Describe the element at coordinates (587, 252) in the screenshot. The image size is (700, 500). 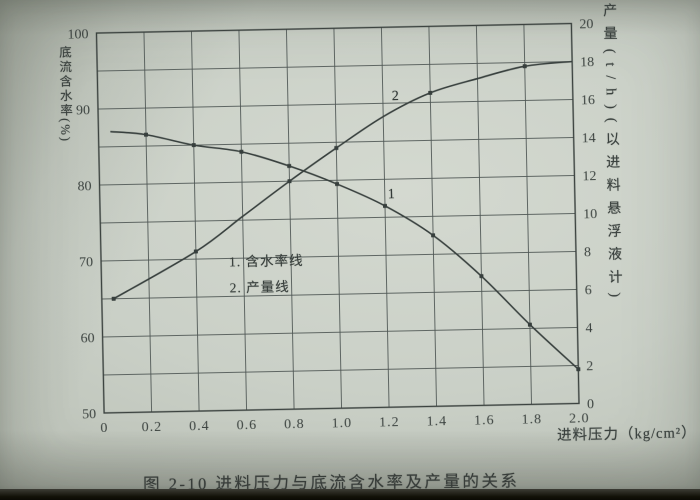
I see `svg-text: 8` at that location.